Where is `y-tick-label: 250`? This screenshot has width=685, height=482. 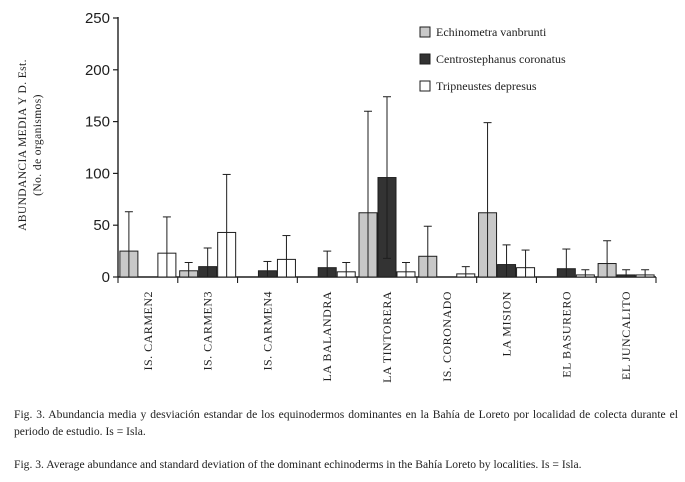 y-tick-label: 250 is located at coordinates (97, 18).